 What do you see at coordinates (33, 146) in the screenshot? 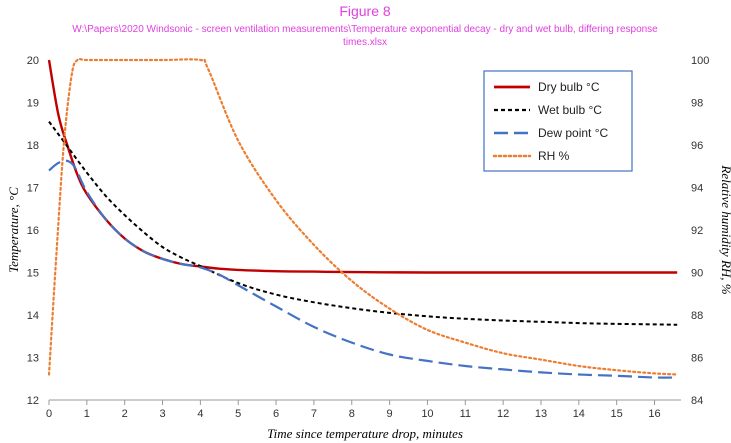
I see `y-tick-label: 18` at bounding box center [33, 146].